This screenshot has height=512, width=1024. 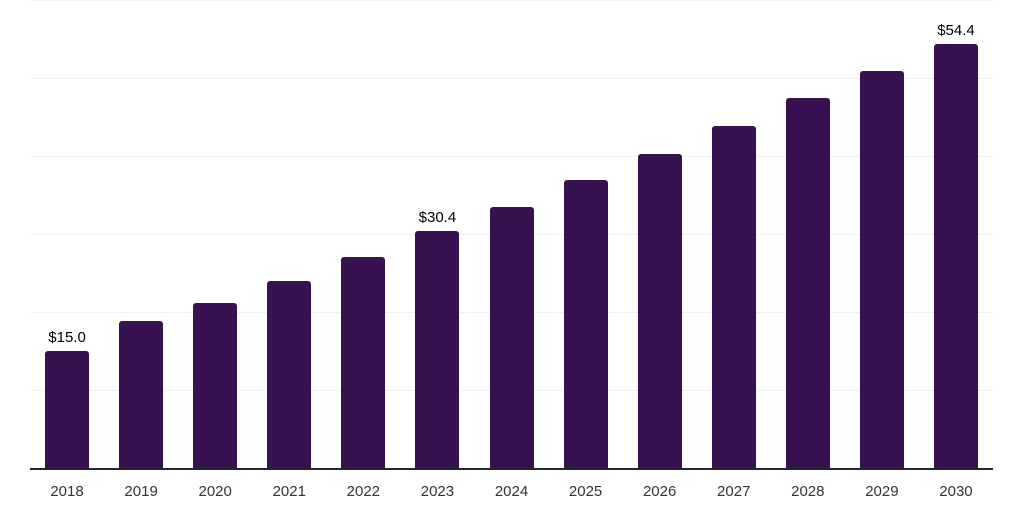 I want to click on bar-2027, so click(x=733, y=297).